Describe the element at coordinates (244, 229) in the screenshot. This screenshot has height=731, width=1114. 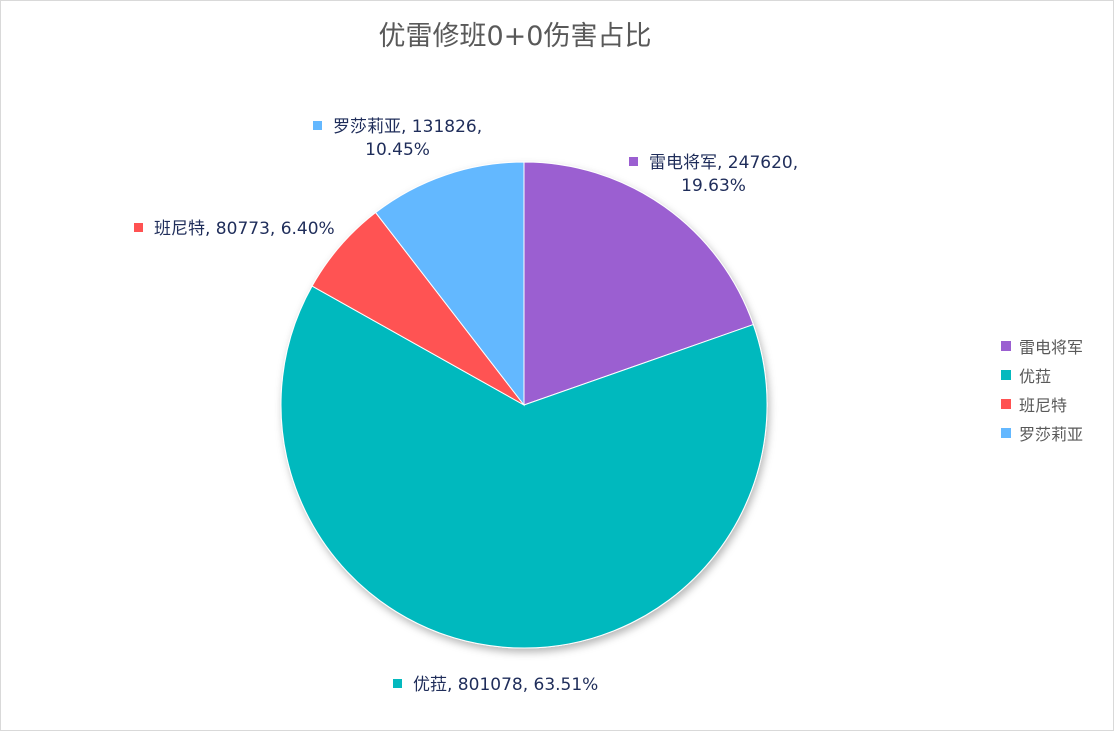
I see `data-label-text: 班尼特, 80773, 6.40%` at that location.